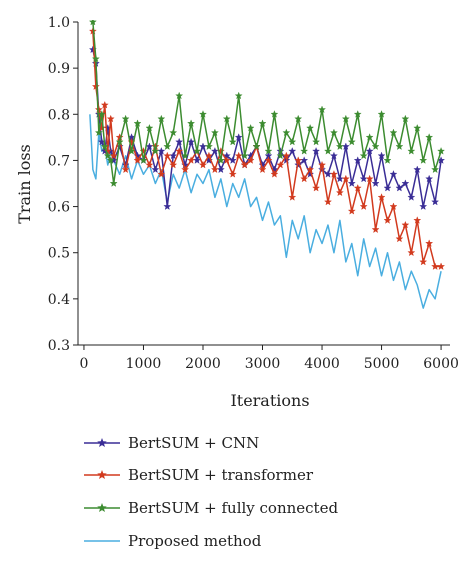 Image resolution: width=474 pixels, height=568 pixels. I want to click on legend-marker-bertsum-cnn, so click(102, 443).